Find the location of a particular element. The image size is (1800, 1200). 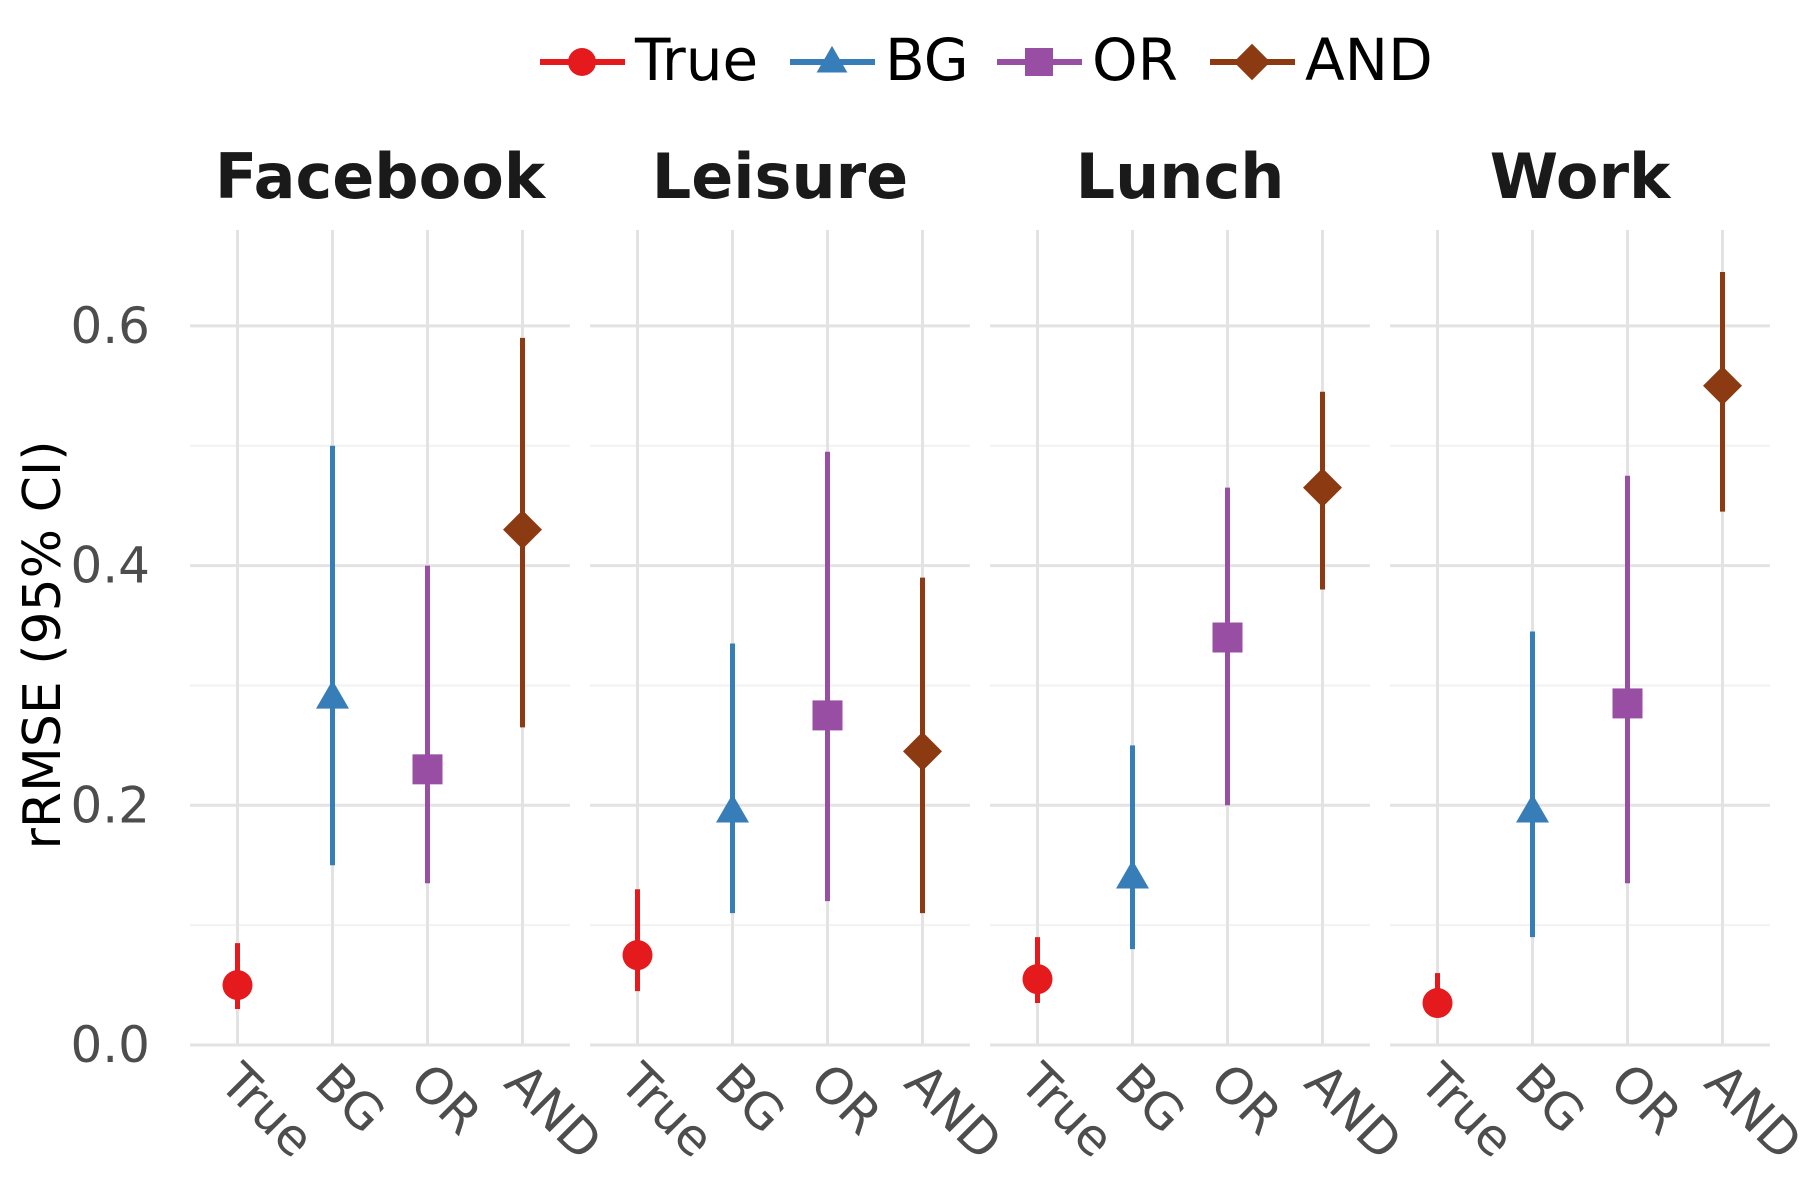

legend-key-diamond-icon is located at coordinates (1252, 62).